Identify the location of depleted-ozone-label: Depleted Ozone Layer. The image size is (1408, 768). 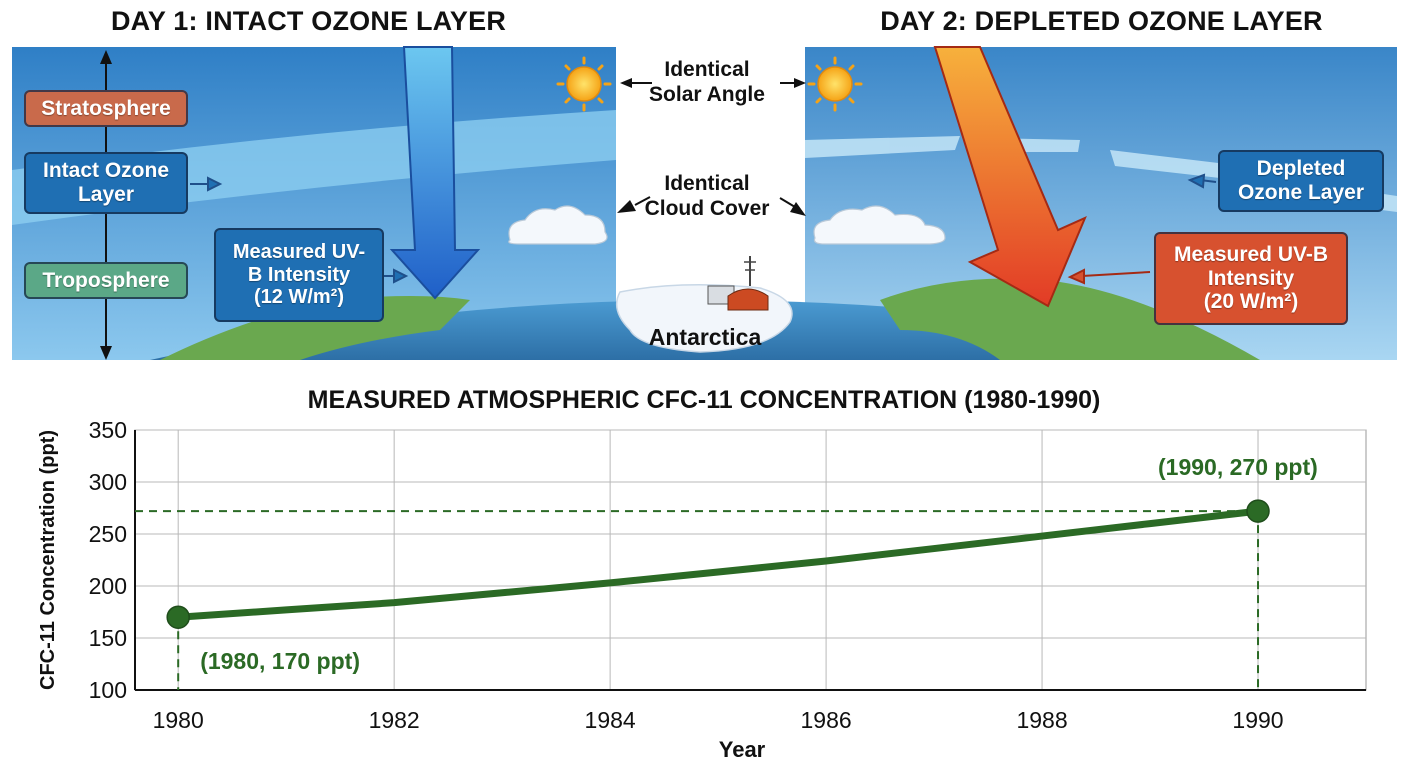
(1301, 181).